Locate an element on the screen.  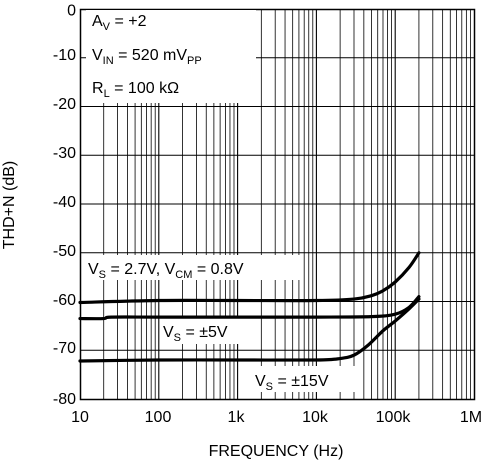
series-label-box-vs5 is located at coordinates (206, 331).